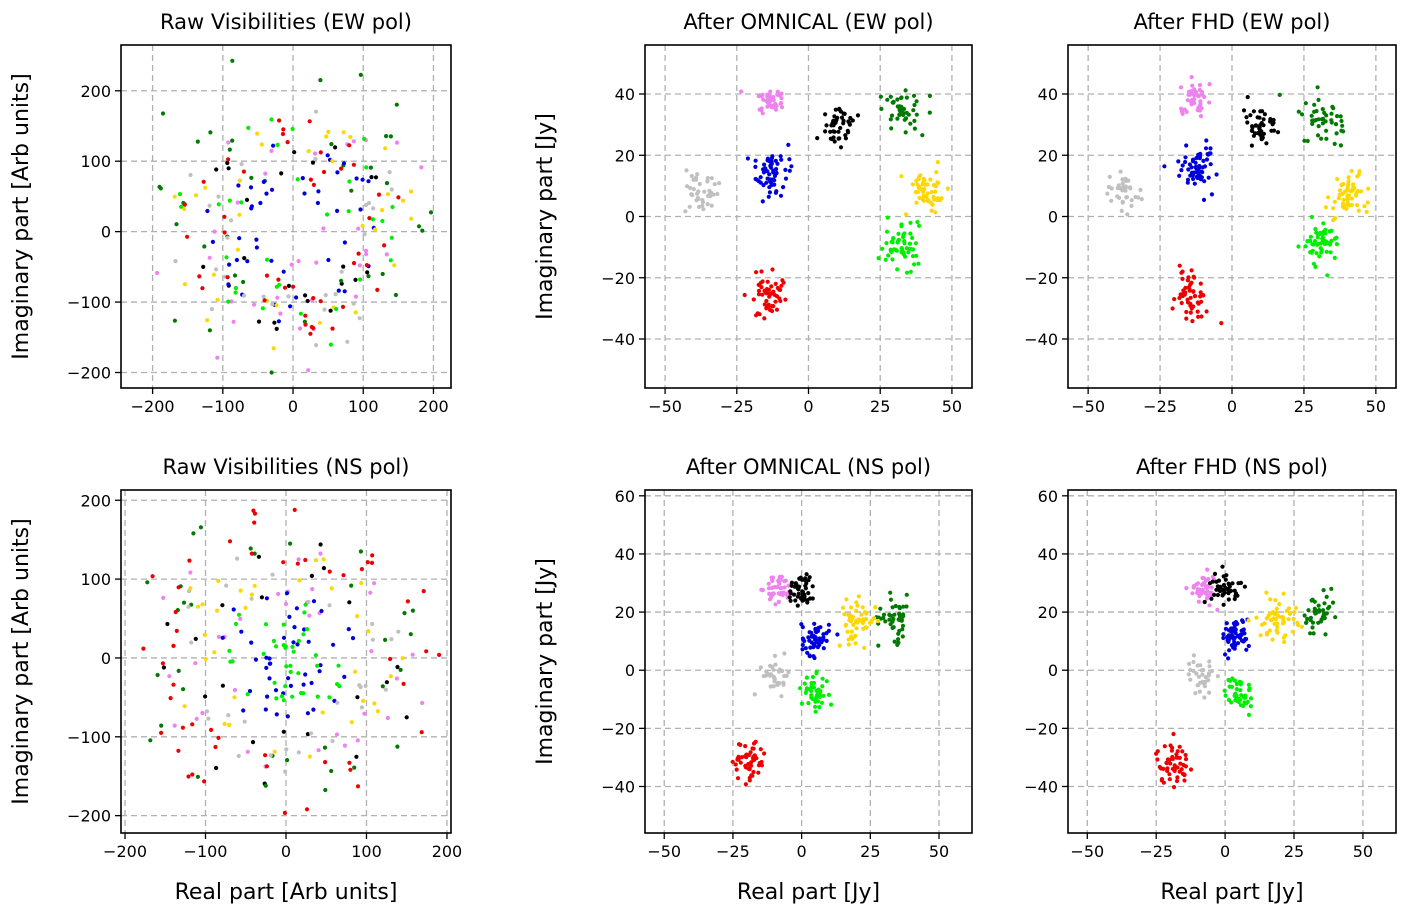  I want to click on x-tick-label: 0, so click(808, 406).